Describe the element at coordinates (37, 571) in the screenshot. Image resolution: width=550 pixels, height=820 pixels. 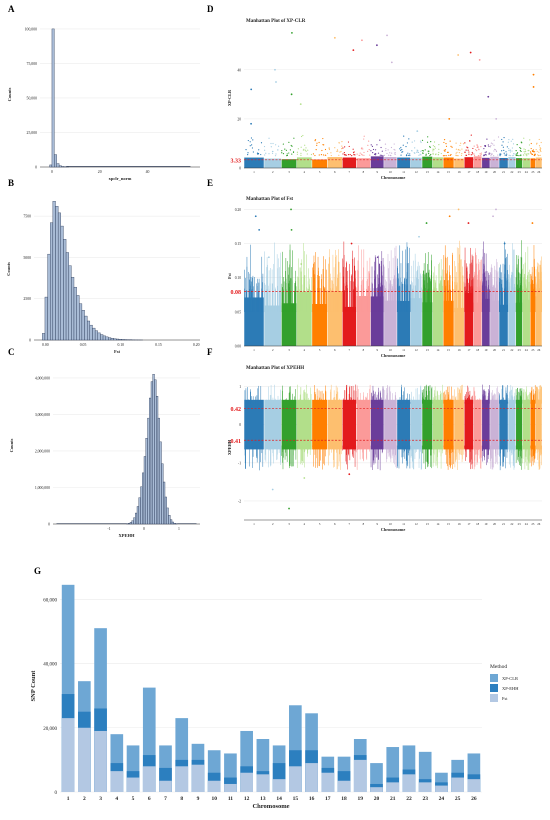
I see `panel-label-g: G` at that location.